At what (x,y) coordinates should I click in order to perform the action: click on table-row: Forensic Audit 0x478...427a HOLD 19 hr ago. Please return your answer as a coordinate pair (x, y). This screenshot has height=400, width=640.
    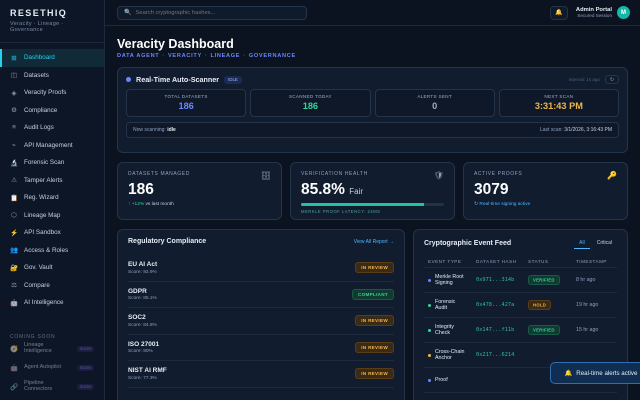
    Looking at the image, I should click on (520, 305).